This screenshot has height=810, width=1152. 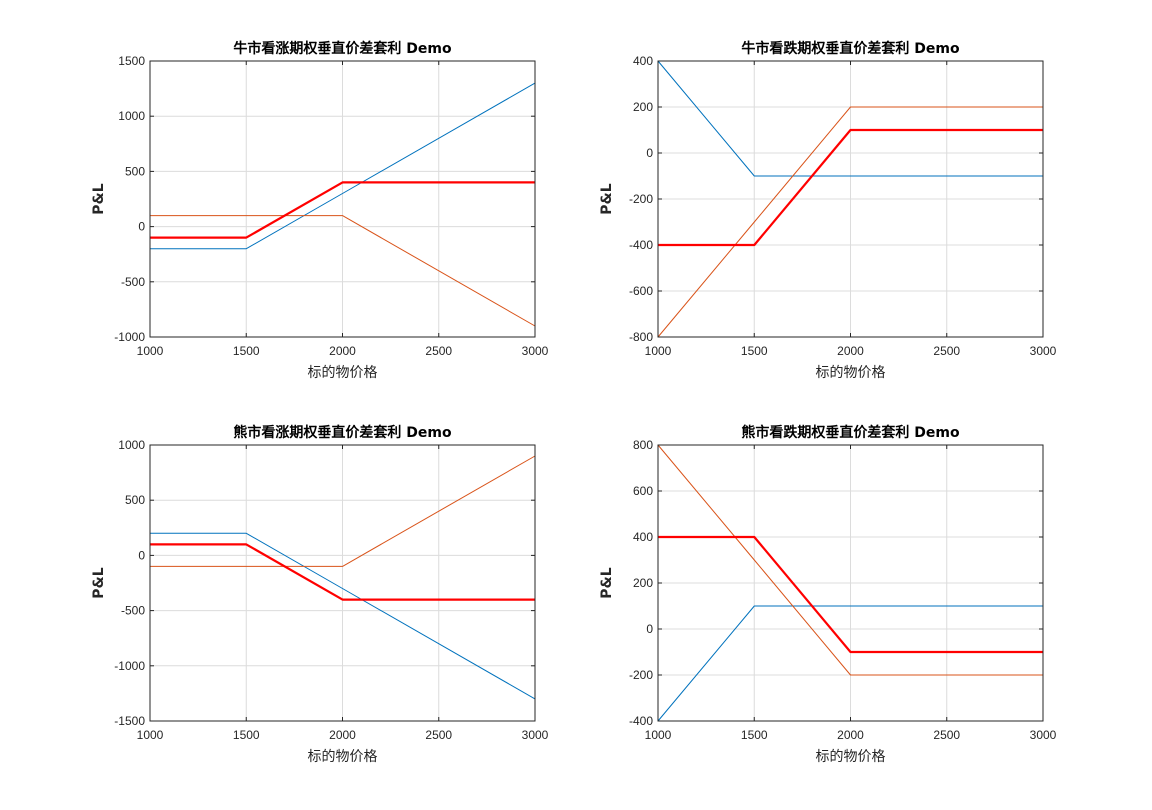 What do you see at coordinates (129, 721) in the screenshot?
I see `y-tick-label: -1500` at bounding box center [129, 721].